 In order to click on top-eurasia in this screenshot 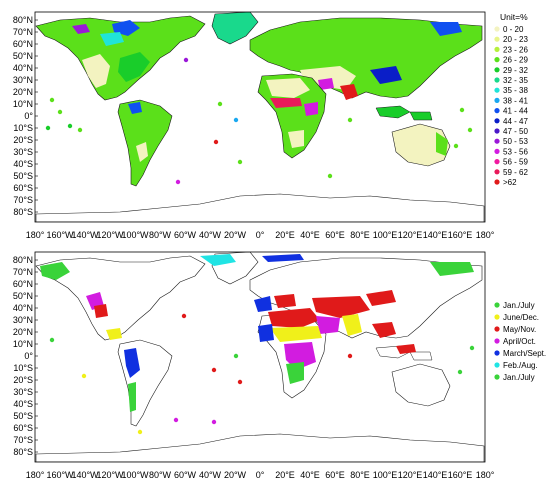, I will do `click(366, 58)`.